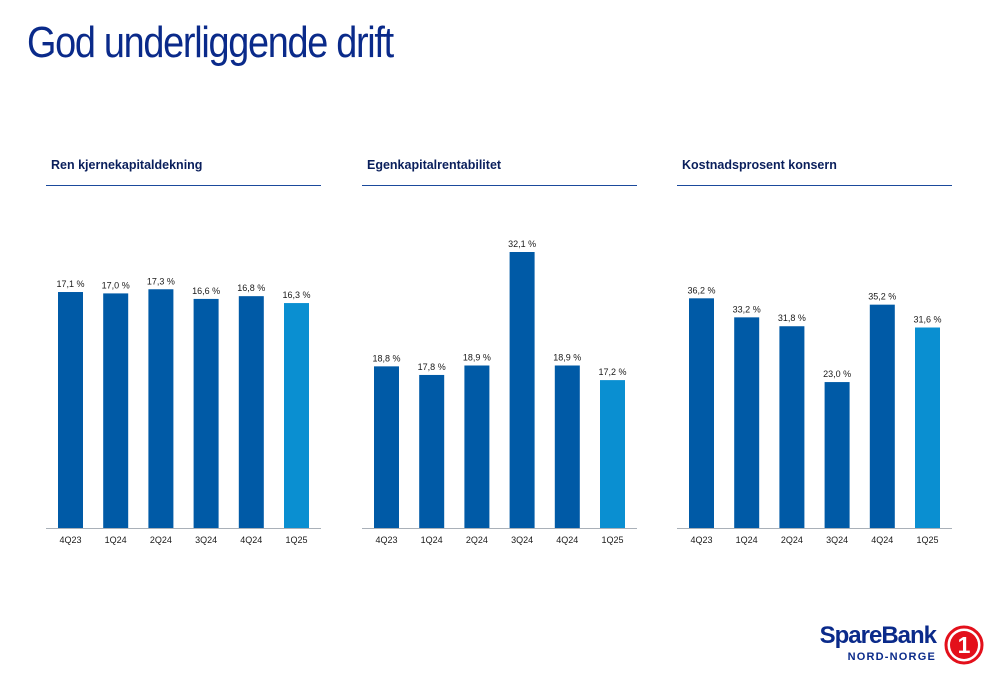 The width and height of the screenshot is (1000, 685). What do you see at coordinates (927, 320) in the screenshot?
I see `data-label: 31,6 %` at bounding box center [927, 320].